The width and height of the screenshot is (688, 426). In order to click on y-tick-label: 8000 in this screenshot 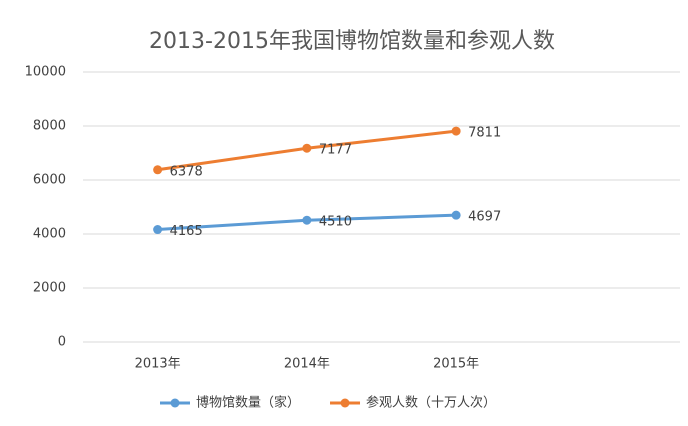, I will do `click(49, 126)`.